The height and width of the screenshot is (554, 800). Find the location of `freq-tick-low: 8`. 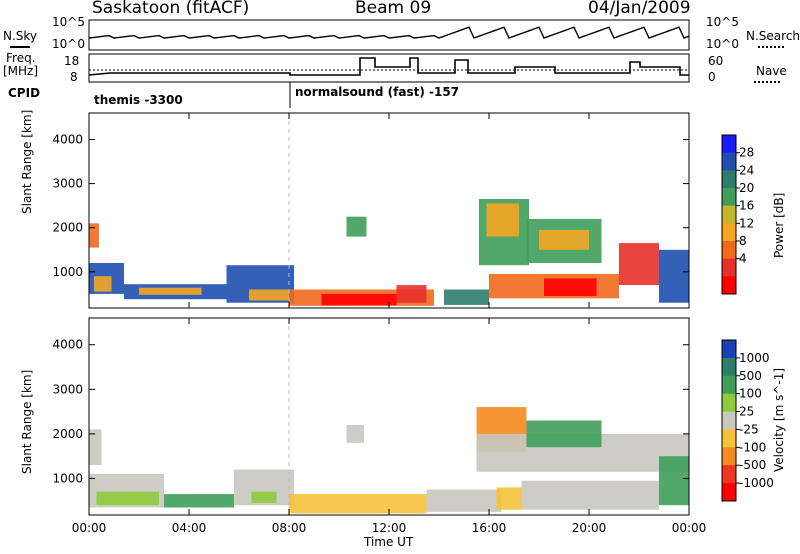

freq-tick-low: 8 is located at coordinates (74, 77).